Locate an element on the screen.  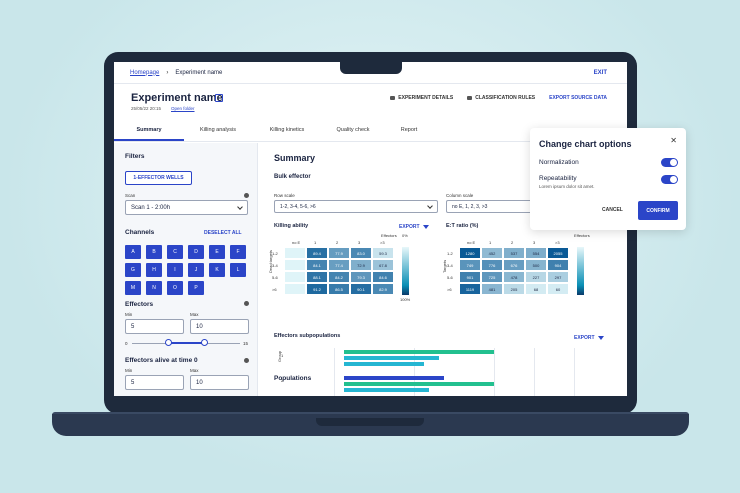
tab-report: Report is located at coordinates (409, 130).